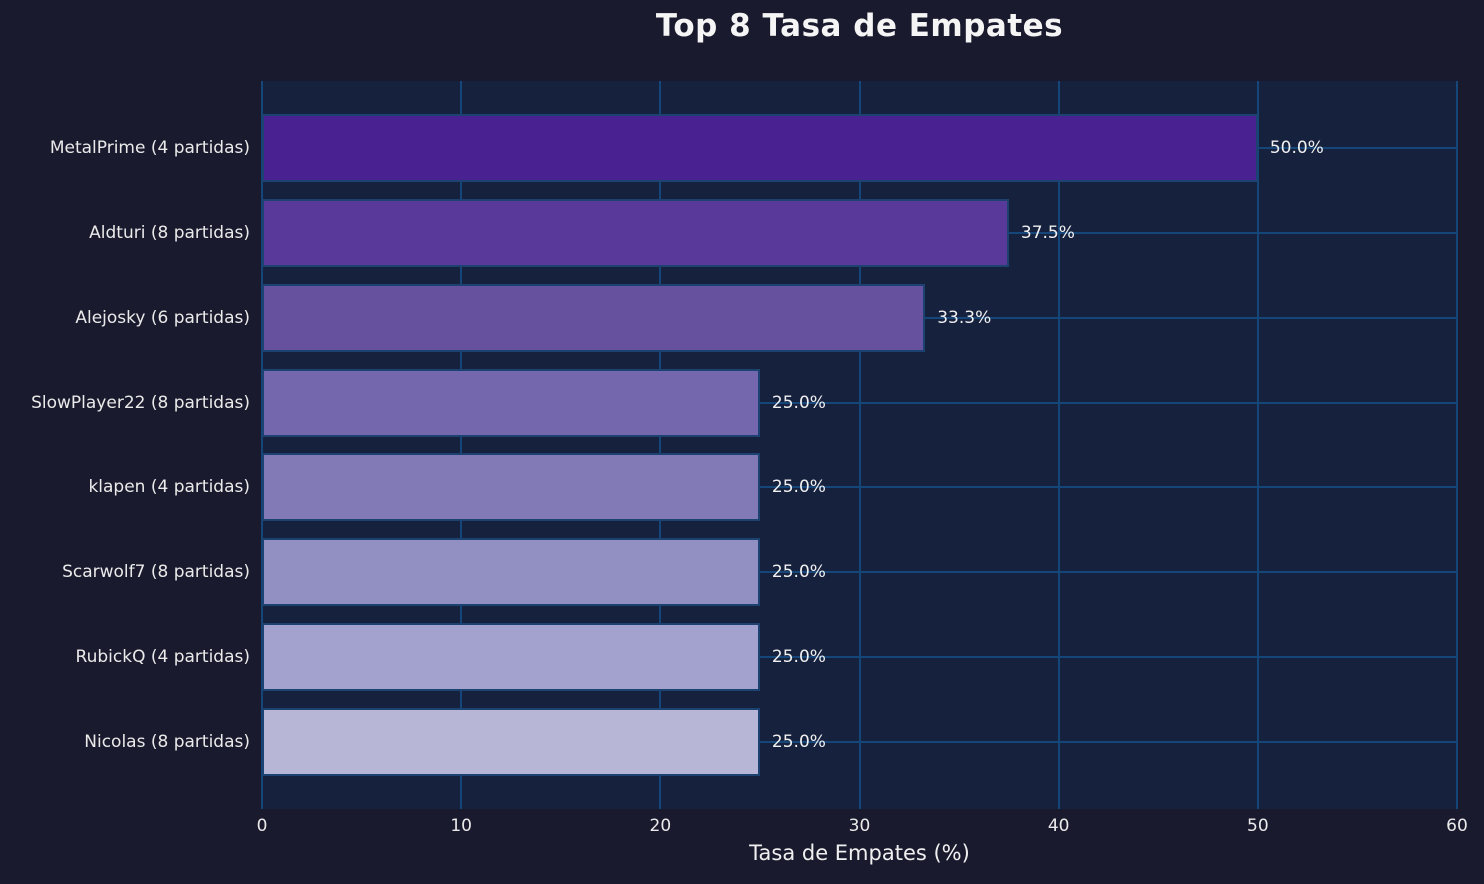 The image size is (1484, 884). What do you see at coordinates (1058, 826) in the screenshot?
I see `x-axis-tick-label: 40` at bounding box center [1058, 826].